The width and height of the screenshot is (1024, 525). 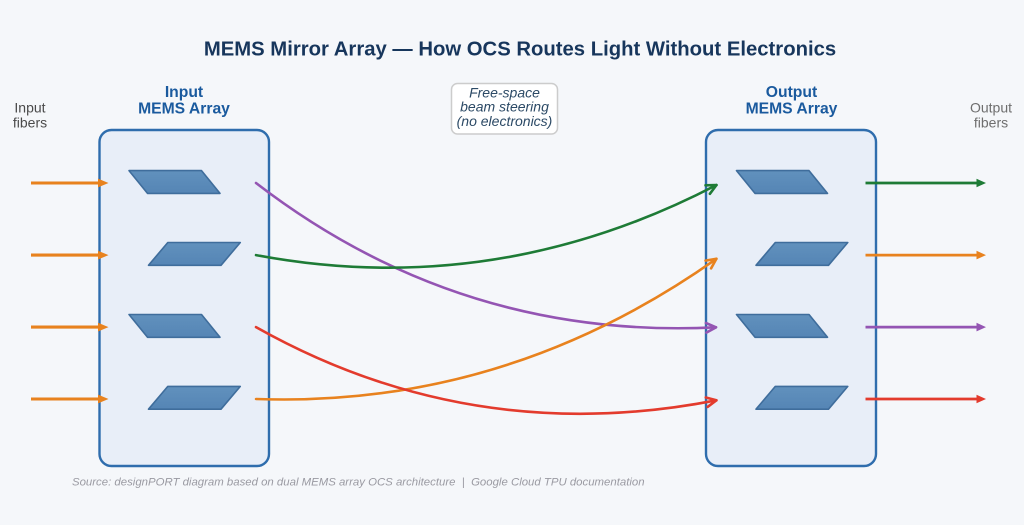 I want to click on svg-text: beam steering, so click(x=504, y=107).